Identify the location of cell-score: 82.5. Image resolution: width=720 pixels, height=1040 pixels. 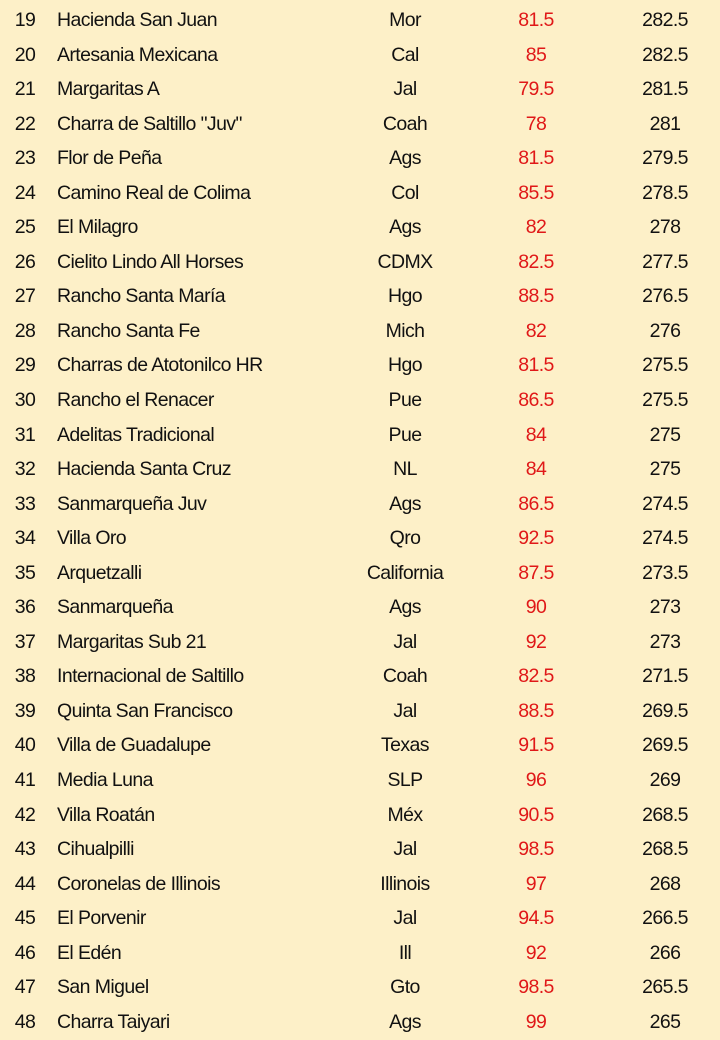
(536, 676).